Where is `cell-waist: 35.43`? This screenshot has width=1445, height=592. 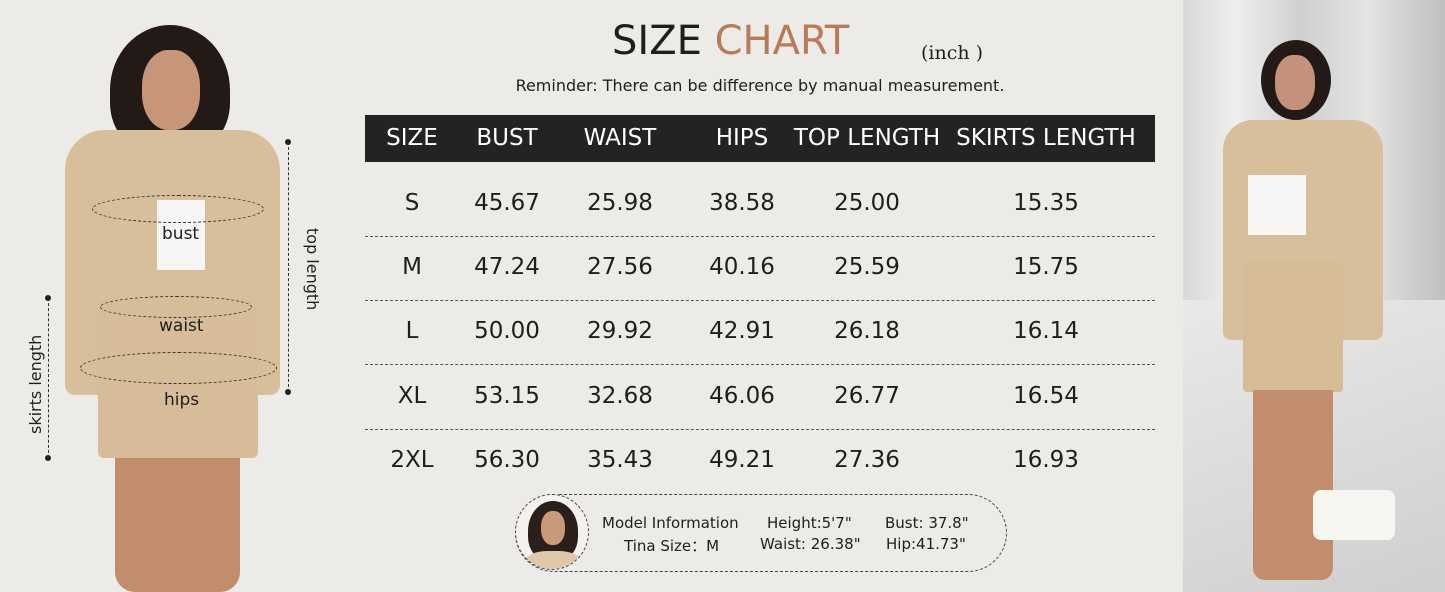 cell-waist: 35.43 is located at coordinates (620, 460).